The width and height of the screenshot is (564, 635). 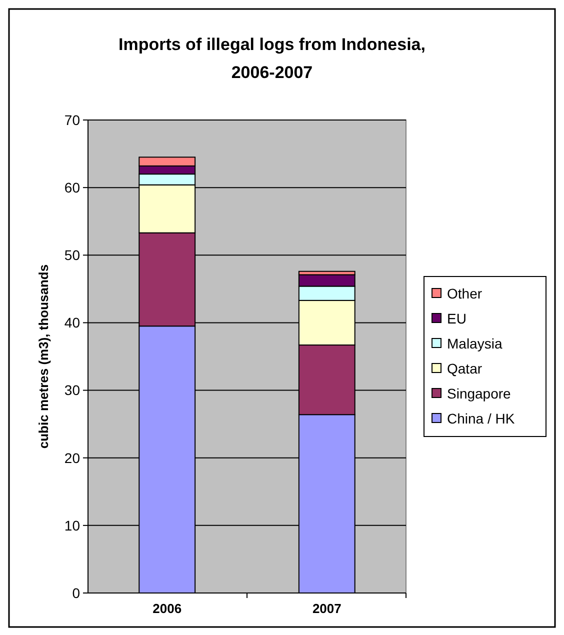 I want to click on legend-label: Other, so click(x=464, y=293).